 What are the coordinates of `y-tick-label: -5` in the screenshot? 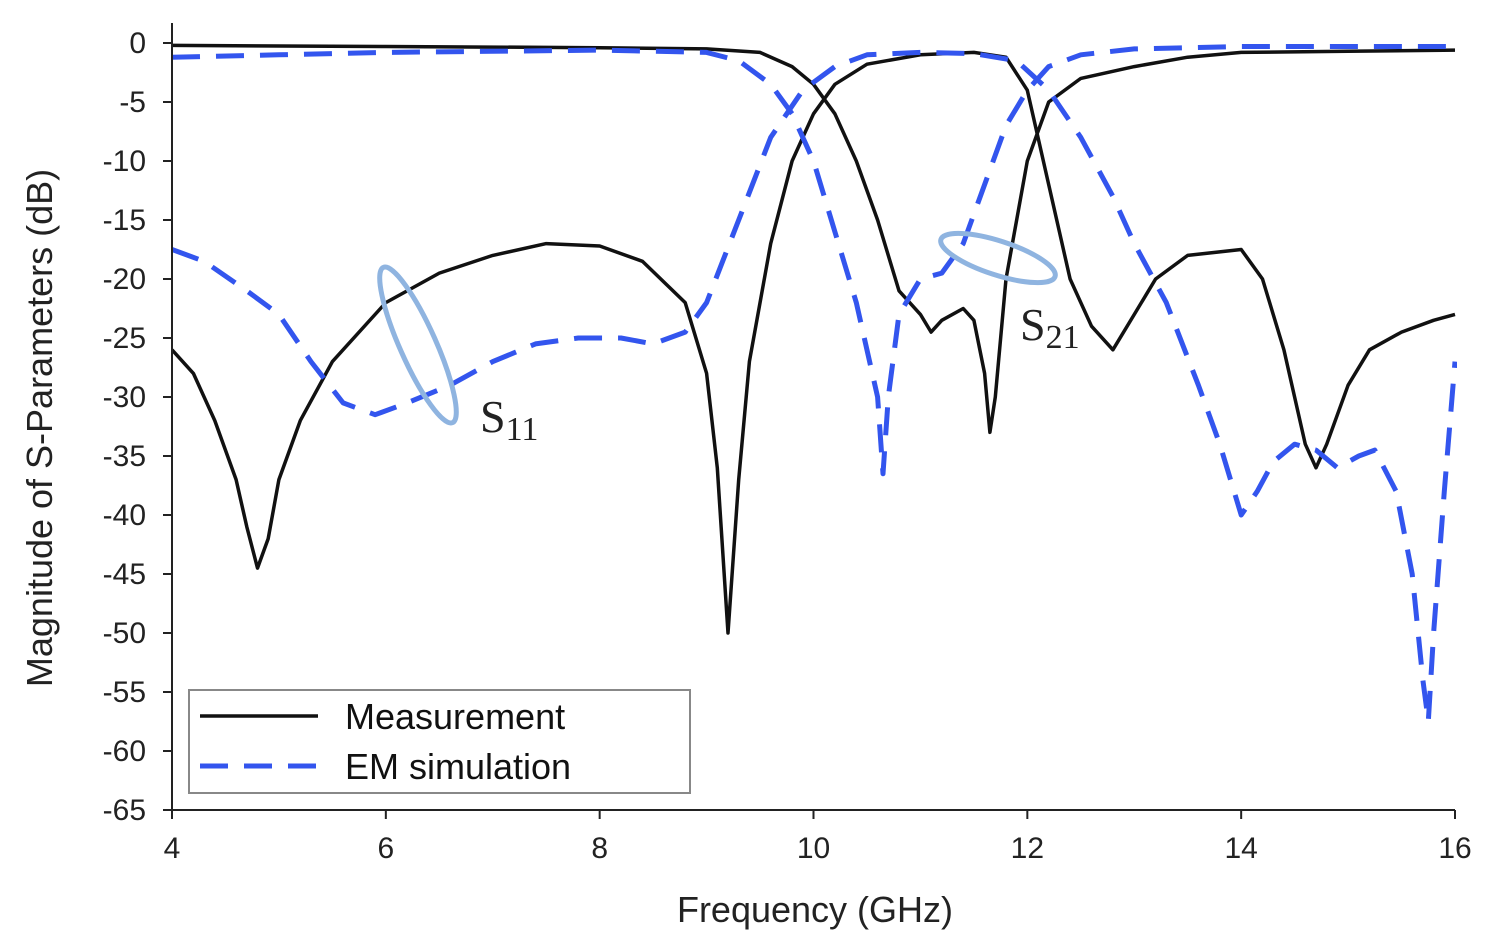 It's located at (132, 102).